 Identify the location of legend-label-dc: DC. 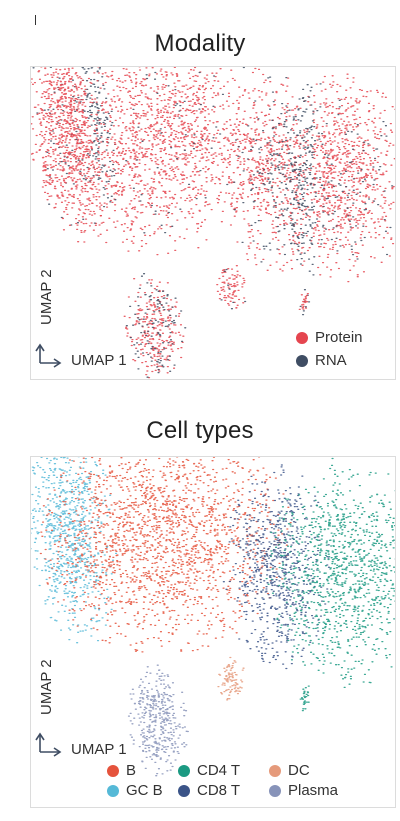
(299, 770).